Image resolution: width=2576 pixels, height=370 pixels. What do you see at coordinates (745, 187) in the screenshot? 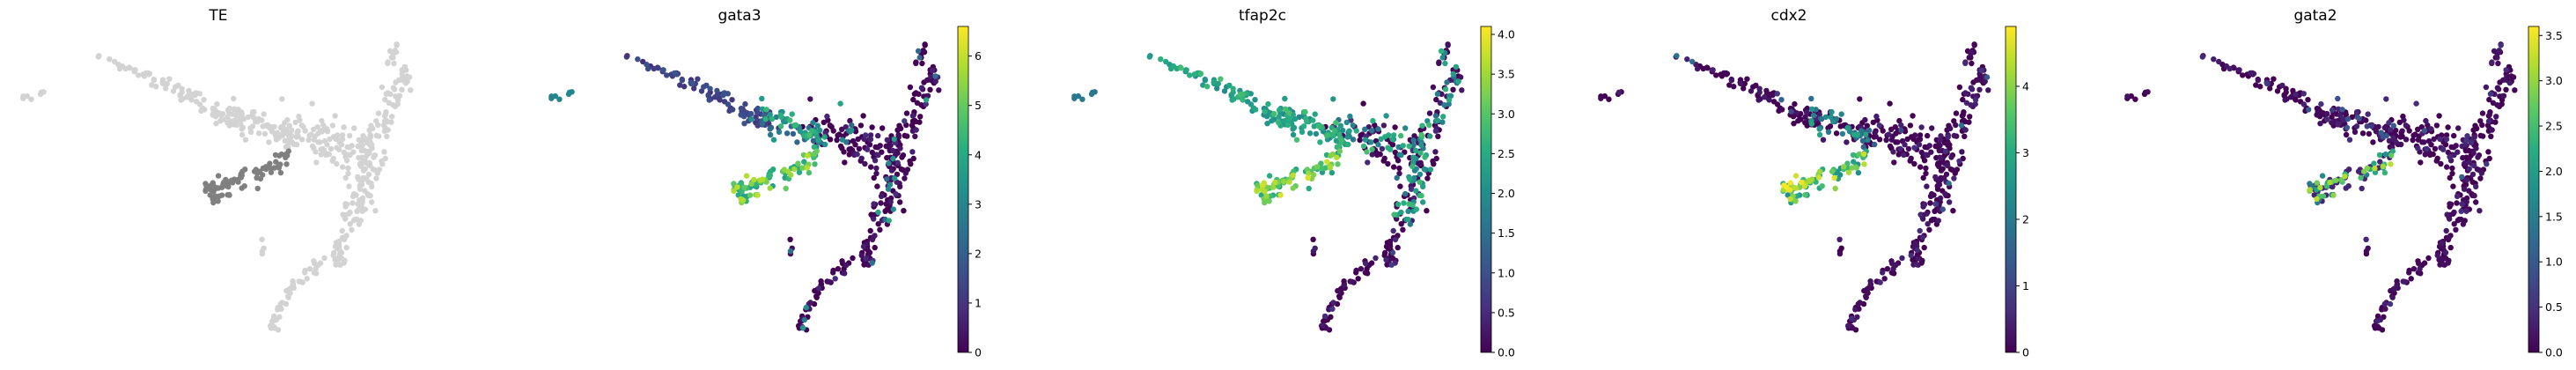
I see `points-gata3` at bounding box center [745, 187].